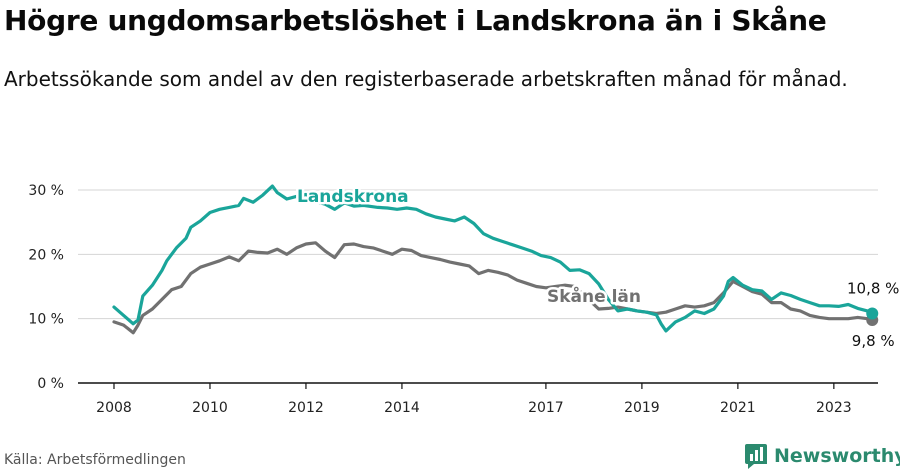 Image resolution: width=900 pixels, height=474 pixels. What do you see at coordinates (756, 456) in the screenshot?
I see `newsworthy-logo-icon` at bounding box center [756, 456].